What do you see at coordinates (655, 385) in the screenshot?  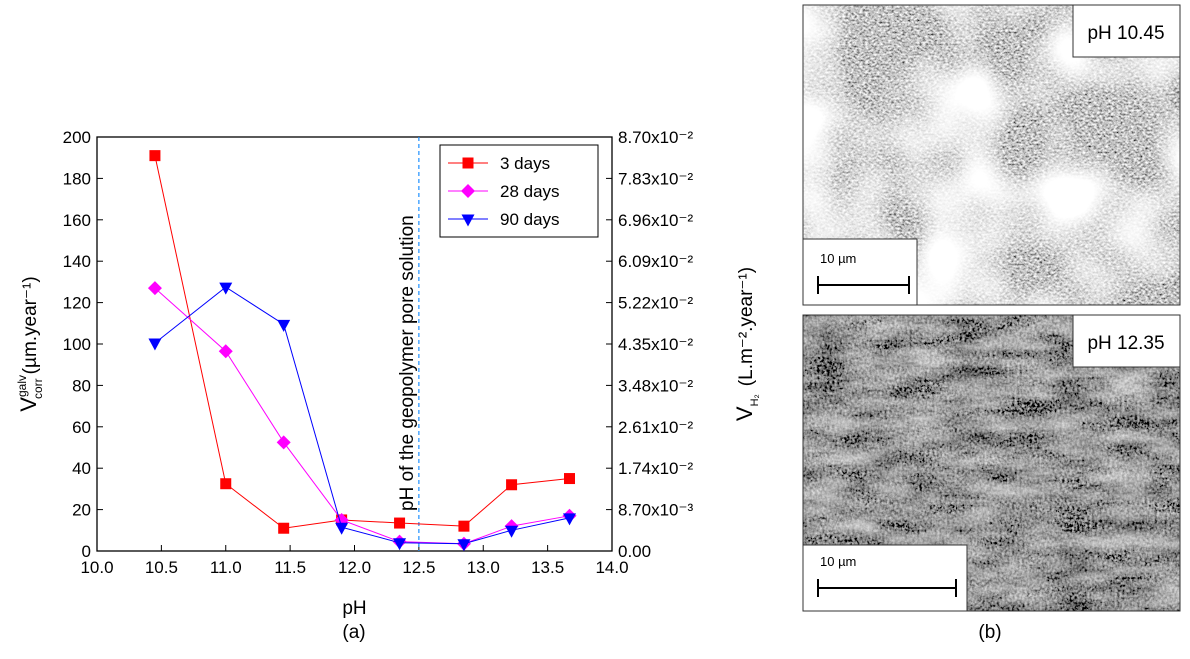 I see `y2-tick-label: 3.48x10⁻²` at bounding box center [655, 385].